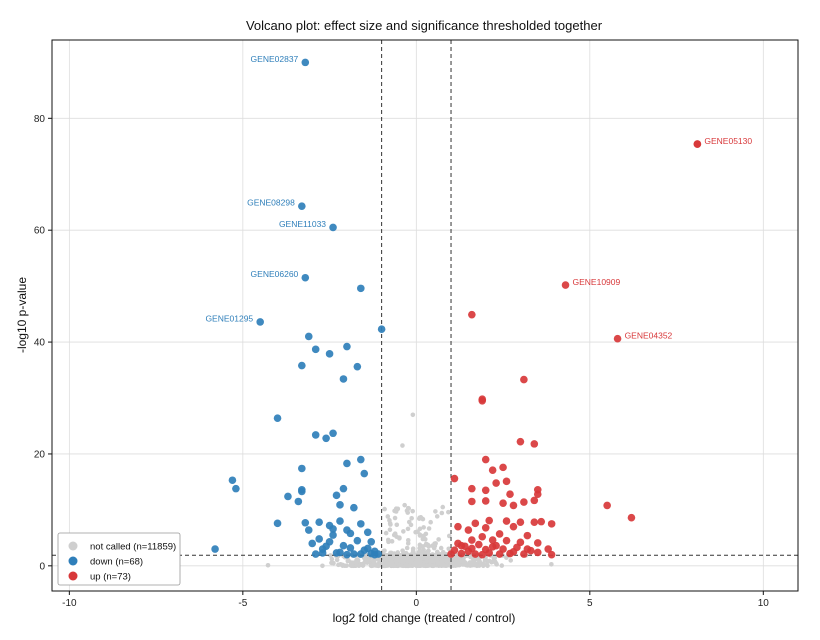 The height and width of the screenshot is (640, 820). Describe the element at coordinates (271, 203) in the screenshot. I see `gene-label: GENE08298` at that location.